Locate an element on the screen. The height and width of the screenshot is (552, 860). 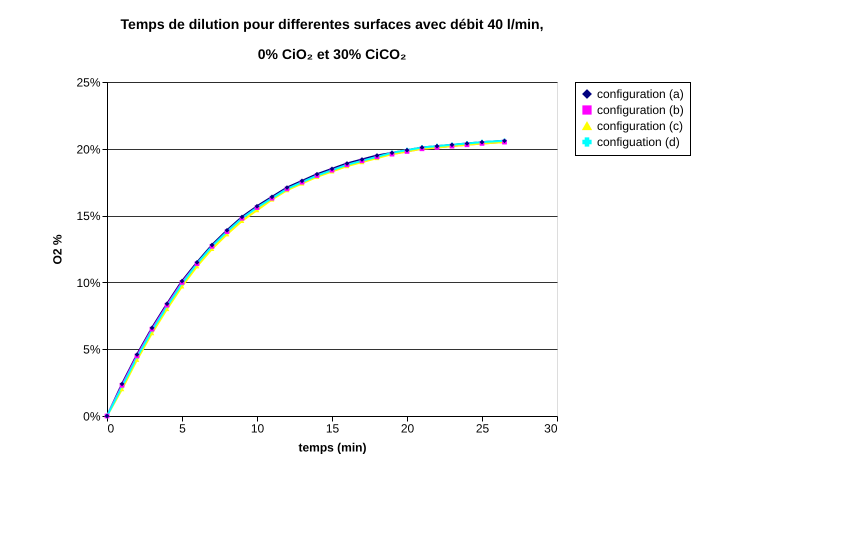
y-tick-label: 10% is located at coordinates (88, 283).